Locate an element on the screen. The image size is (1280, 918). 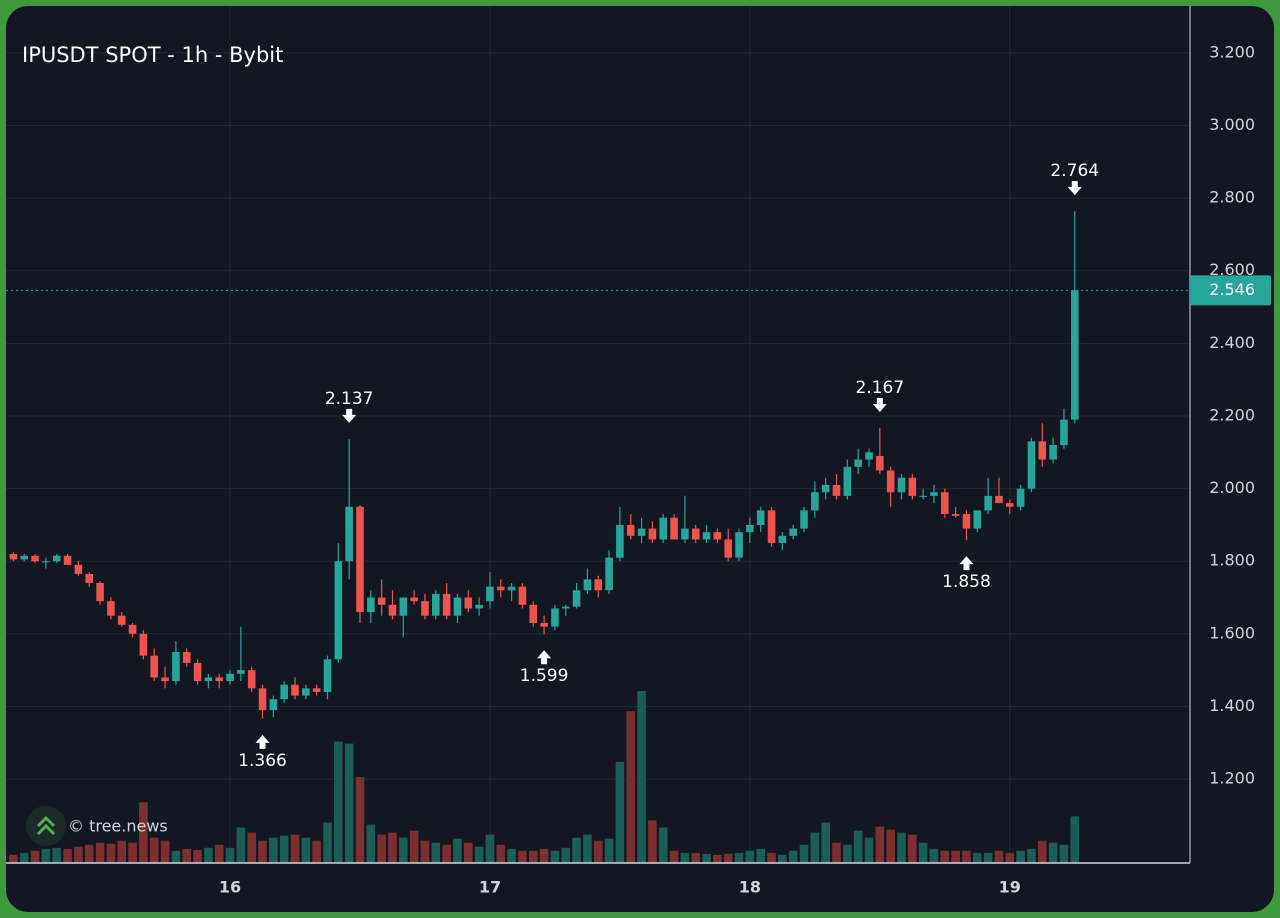
last-price-tag is located at coordinates (1230, 290).